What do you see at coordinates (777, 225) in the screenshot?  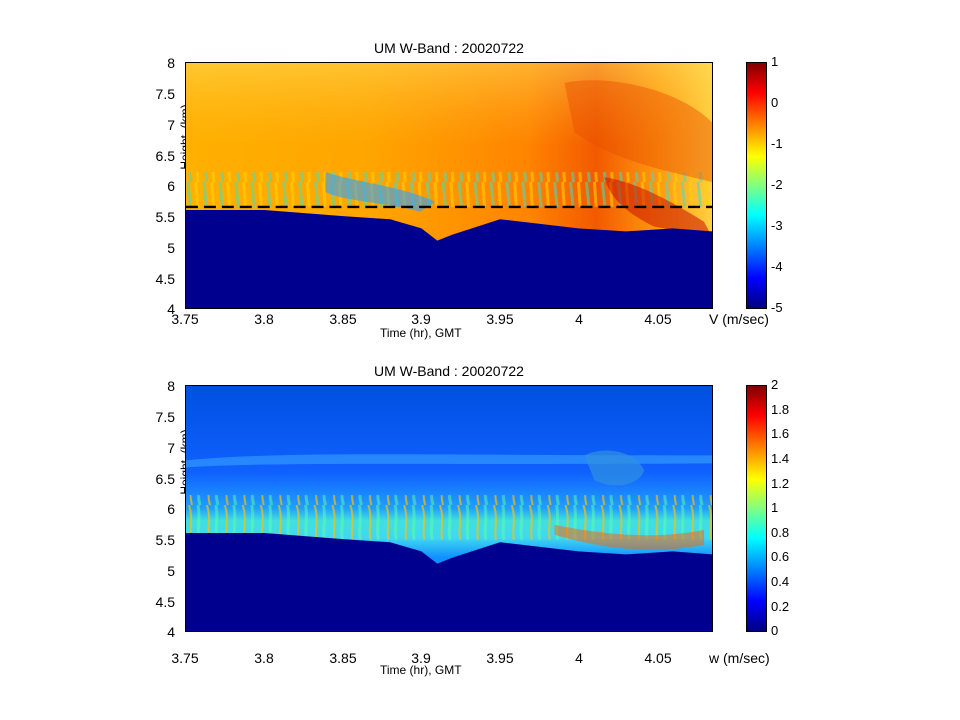 I see `colorbar-tick: -3` at bounding box center [777, 225].